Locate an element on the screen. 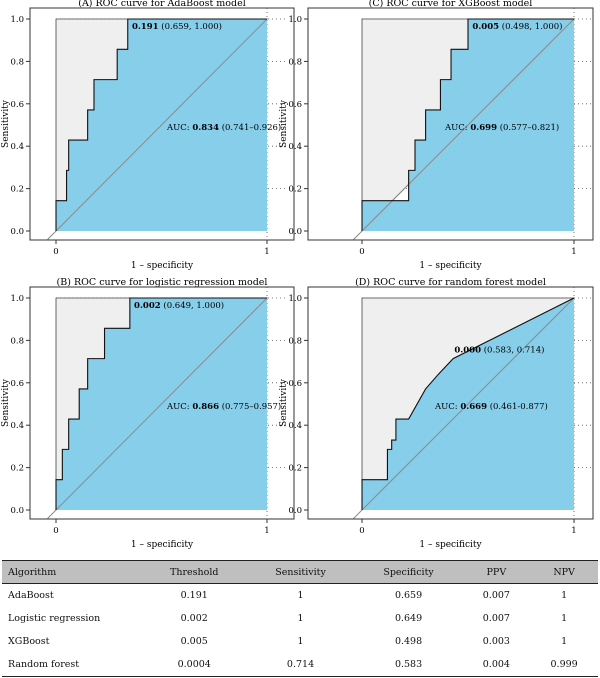 This screenshot has width=600, height=678. table-cell: 0.005 is located at coordinates (194, 641).